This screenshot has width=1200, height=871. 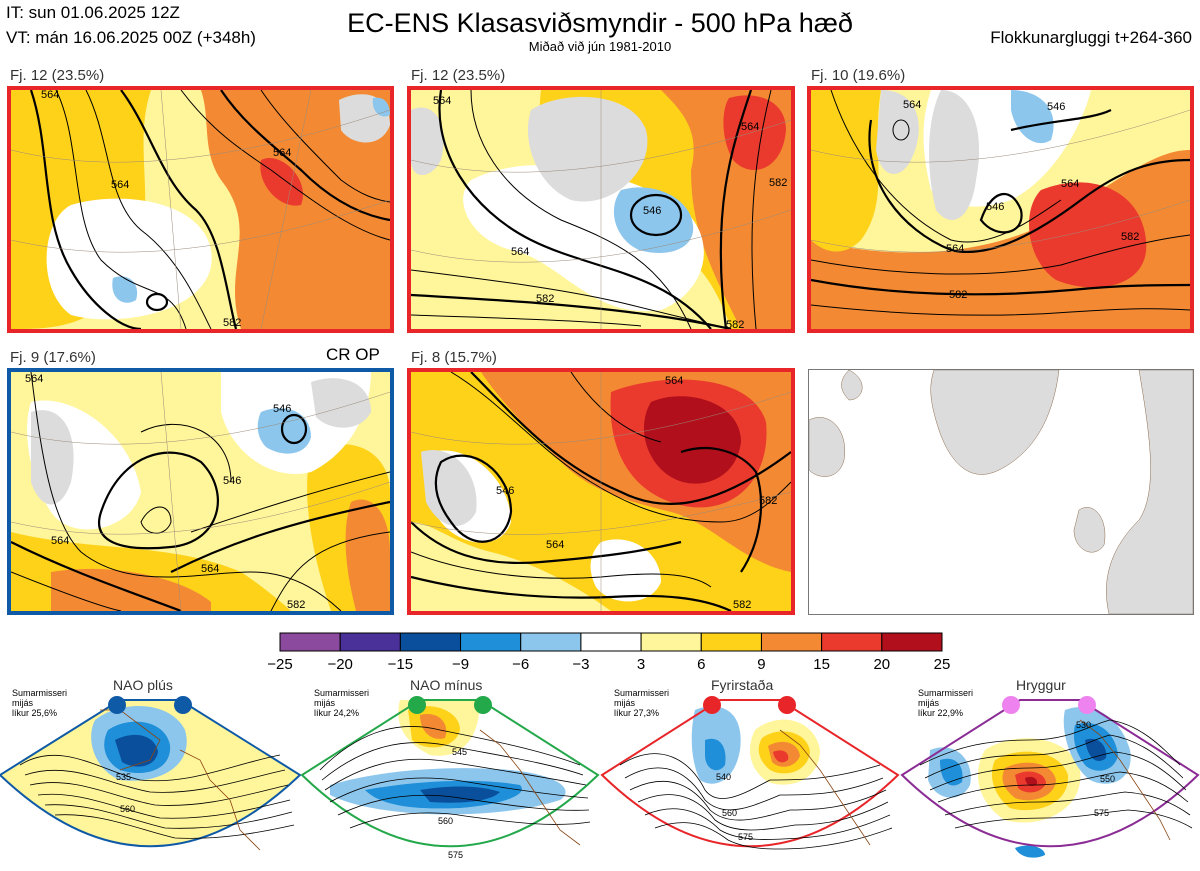 I want to click on cluster-3-label: Fj. 10 (19.6%), so click(x=858, y=75).